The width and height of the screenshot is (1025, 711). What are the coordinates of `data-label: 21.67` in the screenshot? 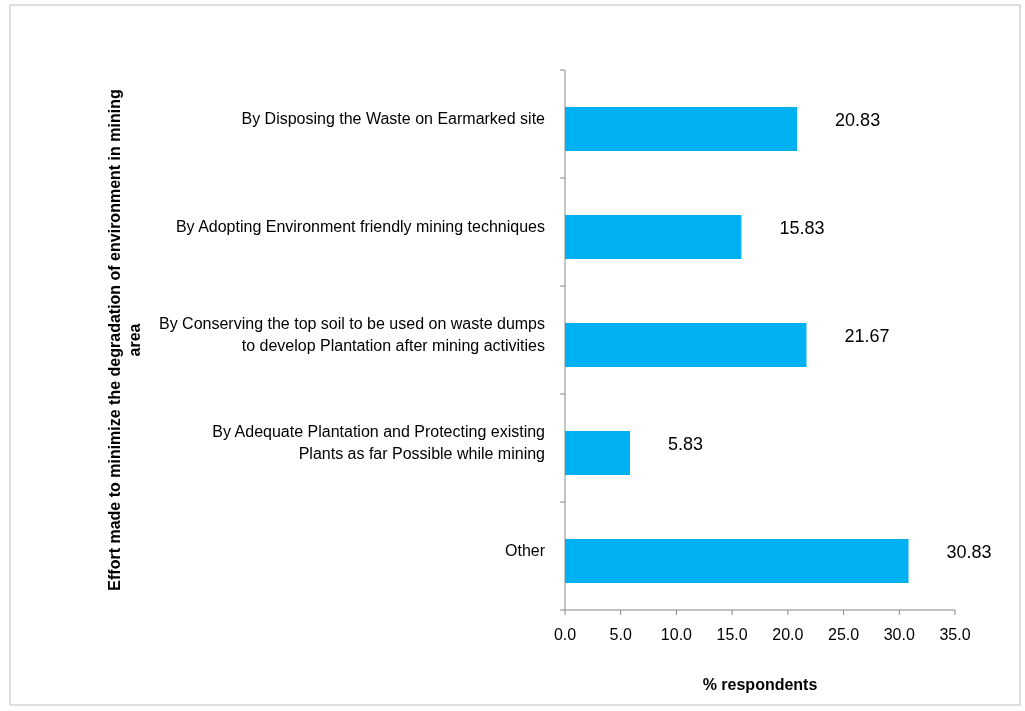 It's located at (867, 335).